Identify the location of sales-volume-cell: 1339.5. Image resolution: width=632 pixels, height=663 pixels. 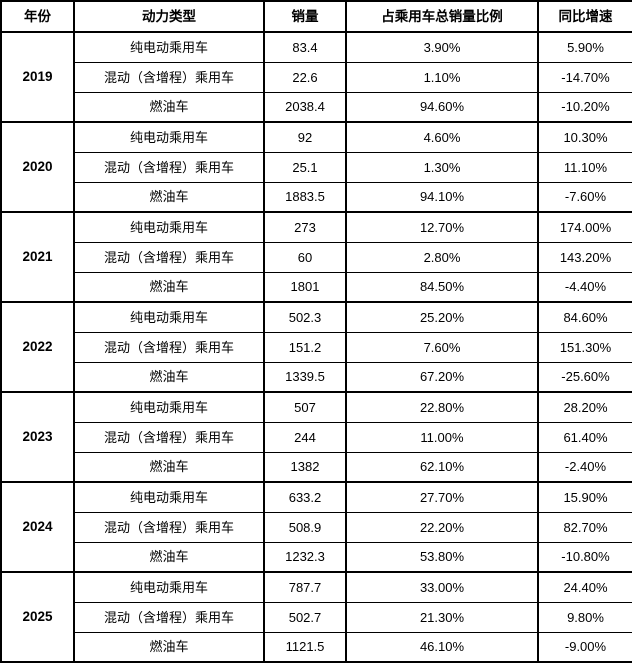
(305, 377).